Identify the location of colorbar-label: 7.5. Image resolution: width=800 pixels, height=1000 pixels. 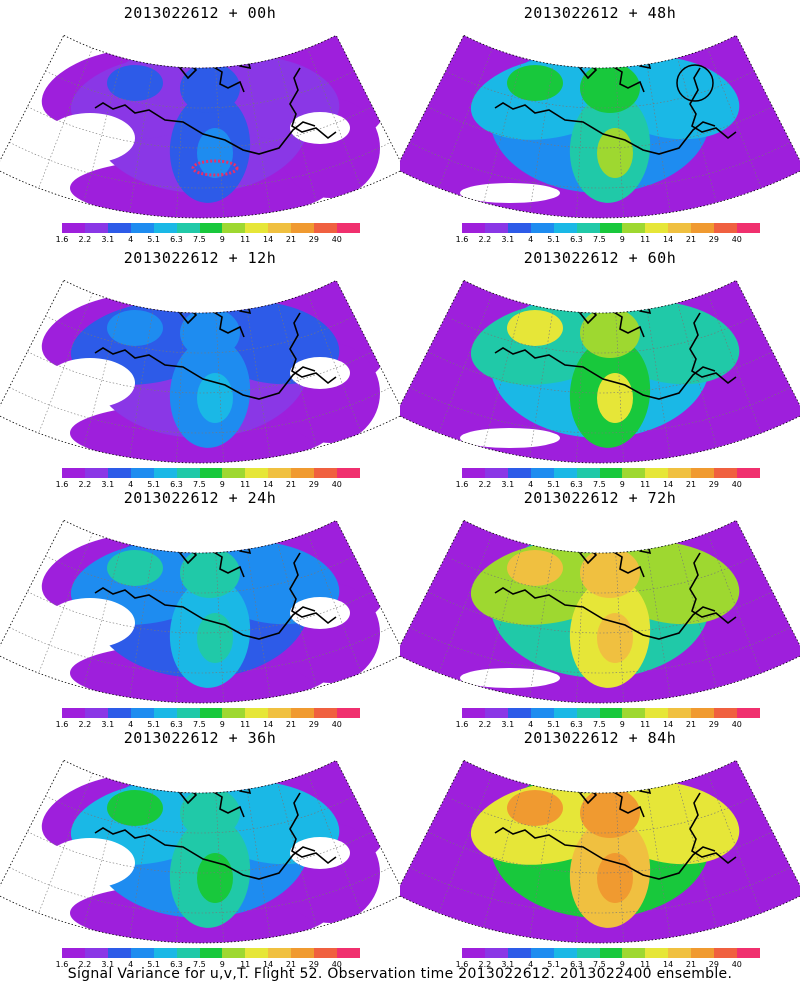
(599, 724).